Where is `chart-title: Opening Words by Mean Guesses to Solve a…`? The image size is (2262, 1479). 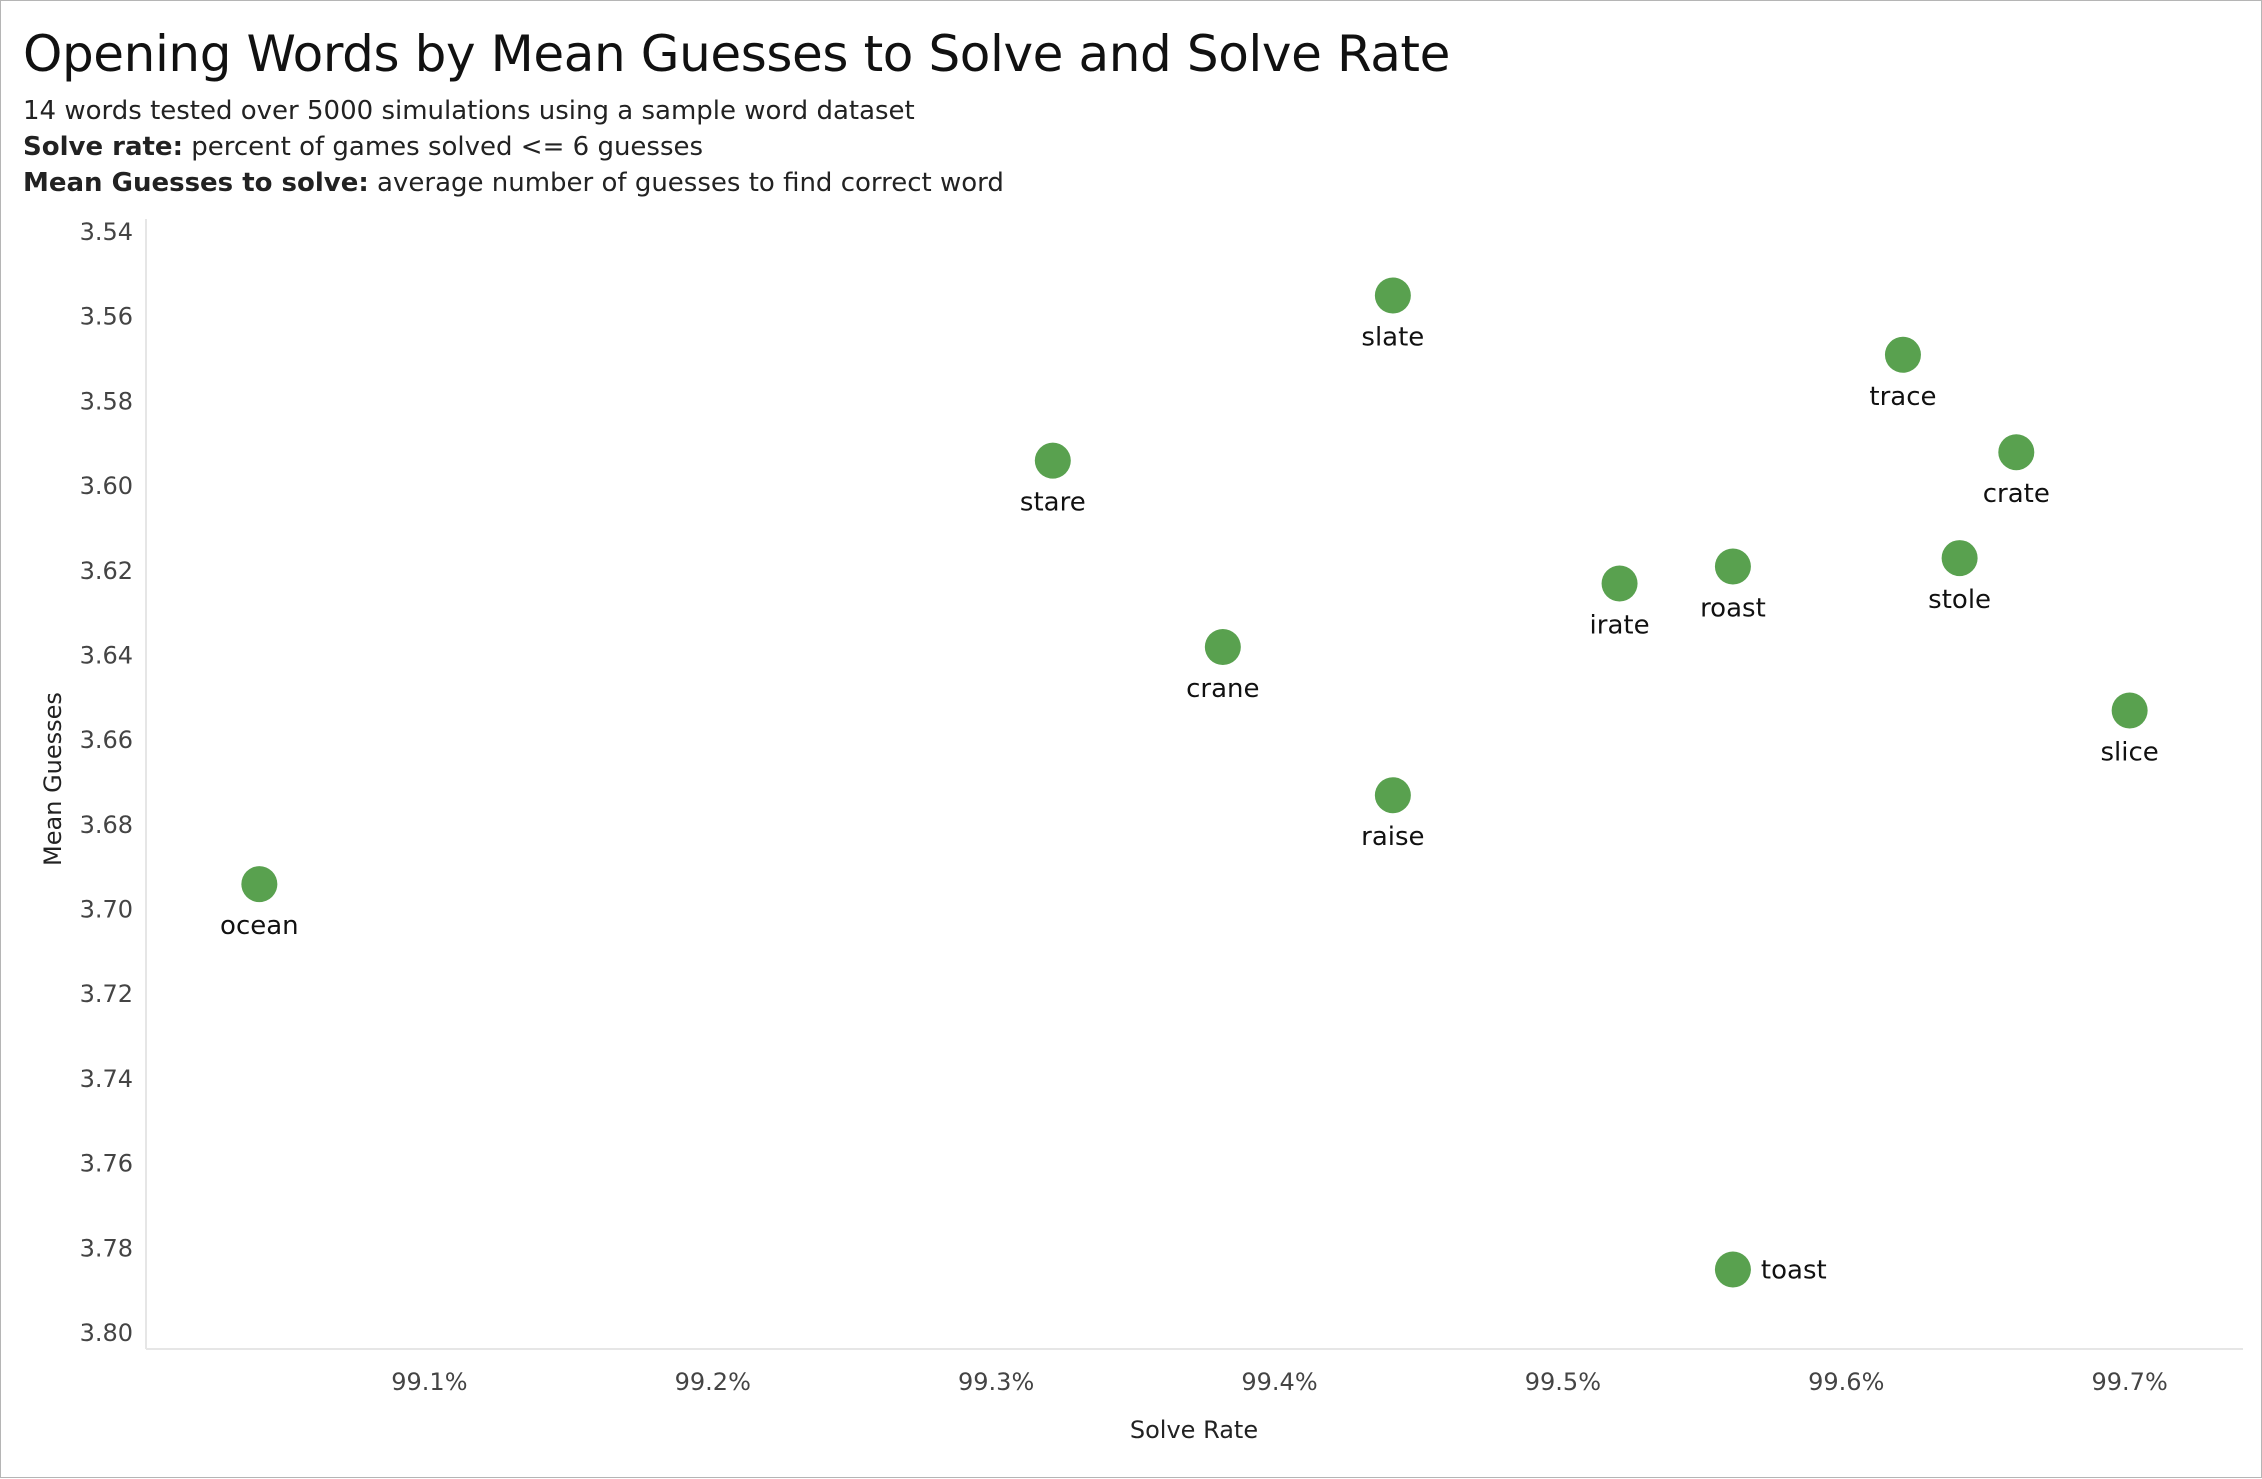
chart-title: Opening Words by Mean Guesses to Solve a… is located at coordinates (736, 54).